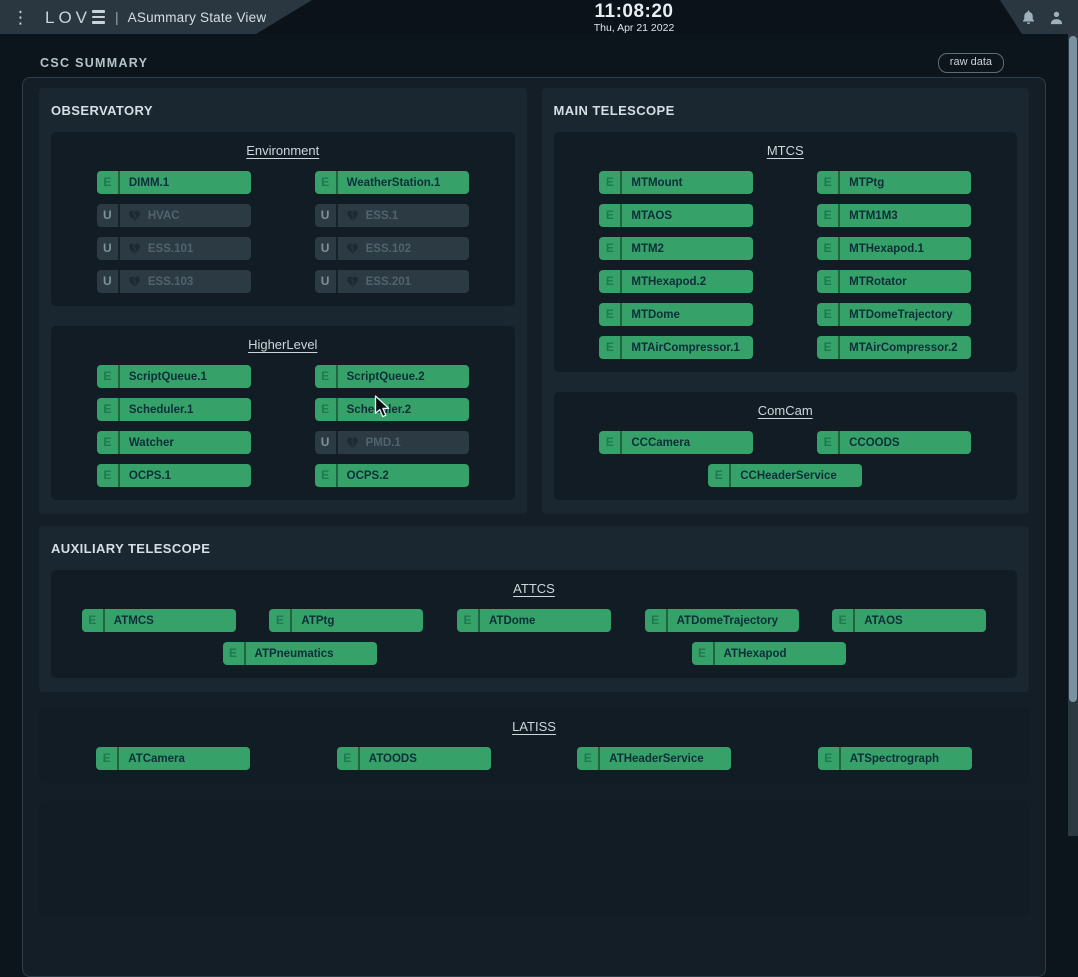 The width and height of the screenshot is (1078, 977). I want to click on csc-badge: U ESS.201, so click(391, 281).